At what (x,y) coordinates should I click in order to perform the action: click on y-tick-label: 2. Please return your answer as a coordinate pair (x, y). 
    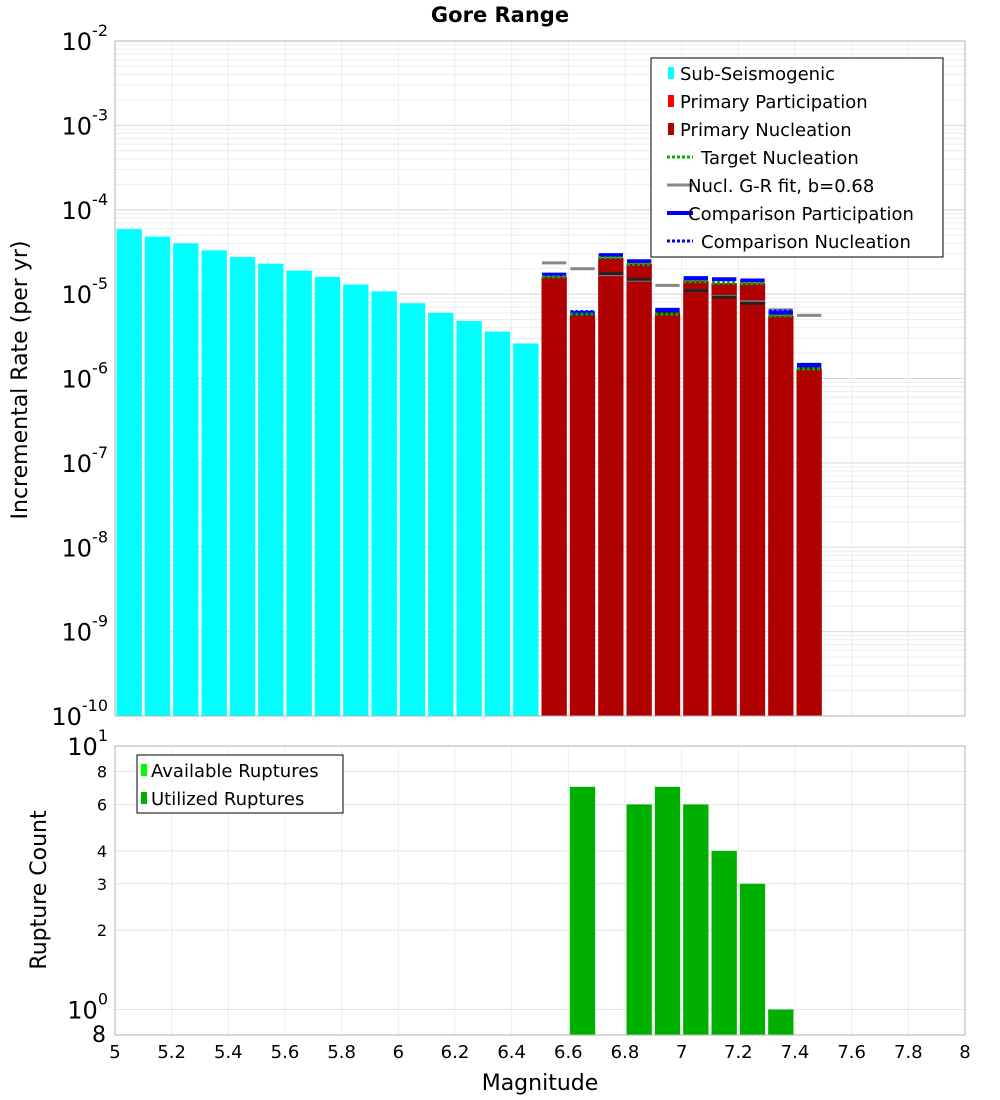
    Looking at the image, I should click on (102, 930).